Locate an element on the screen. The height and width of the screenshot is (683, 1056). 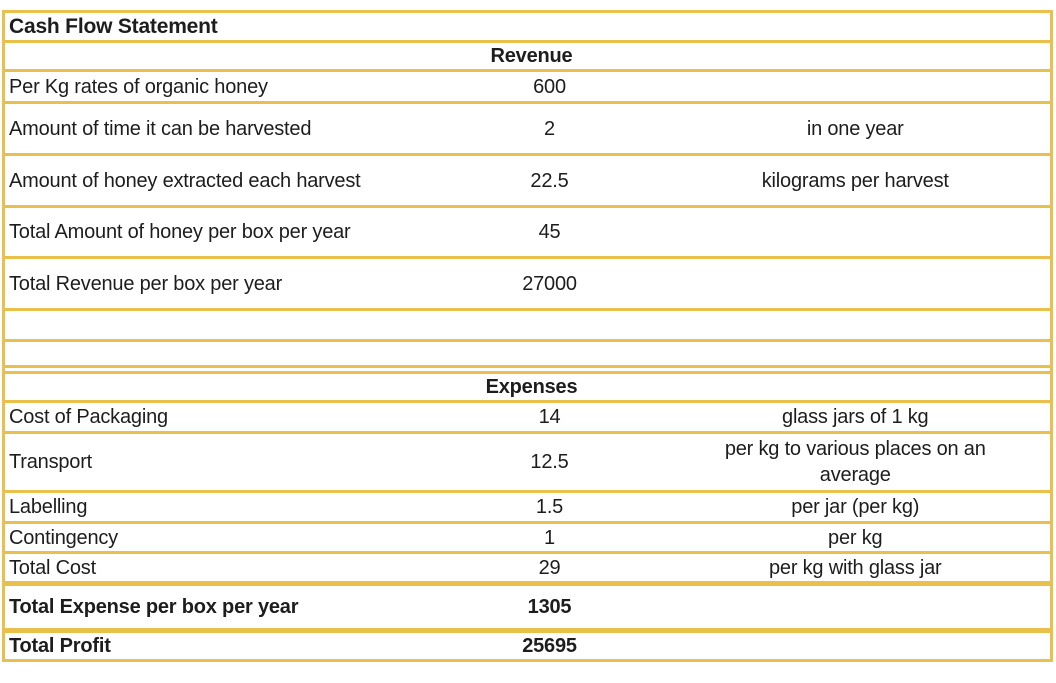
table-row: Labelling 1.5 per jar (per kg) is located at coordinates (527, 507).